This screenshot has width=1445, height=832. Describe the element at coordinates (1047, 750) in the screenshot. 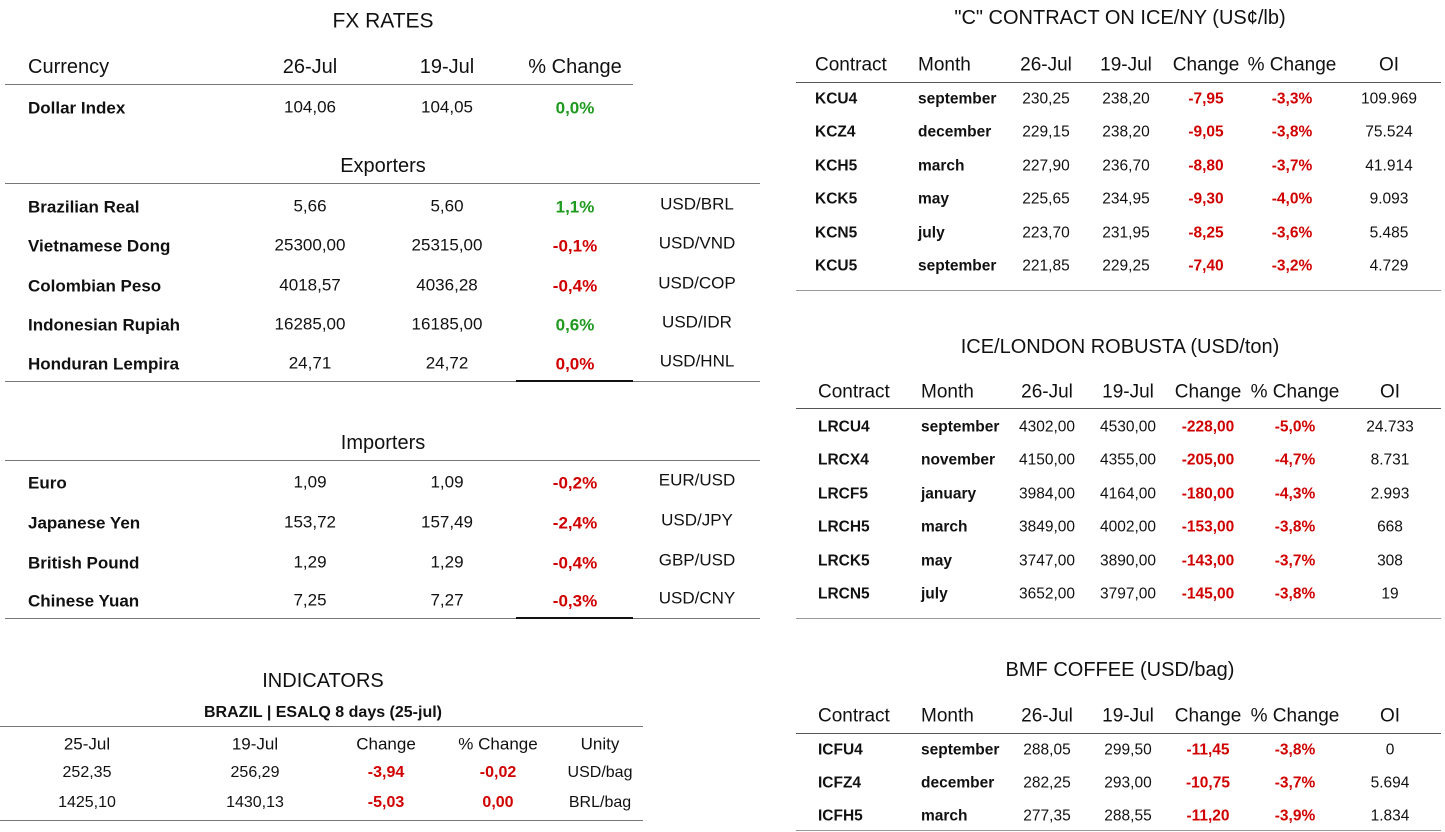

I see `value: 288,05` at that location.